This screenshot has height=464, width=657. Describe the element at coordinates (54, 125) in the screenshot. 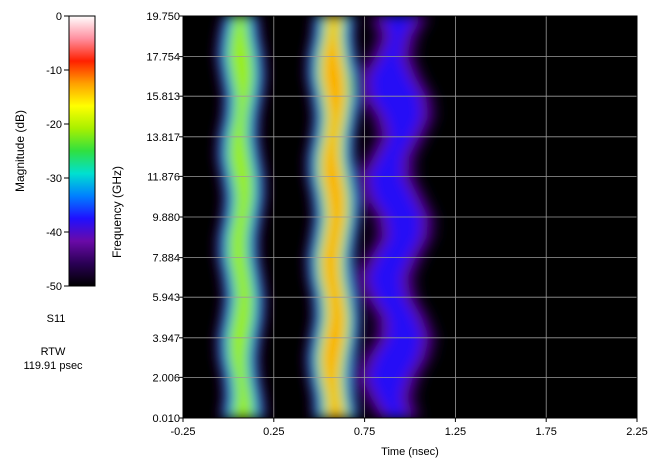

I see `colorbar-tick-label: -20` at that location.